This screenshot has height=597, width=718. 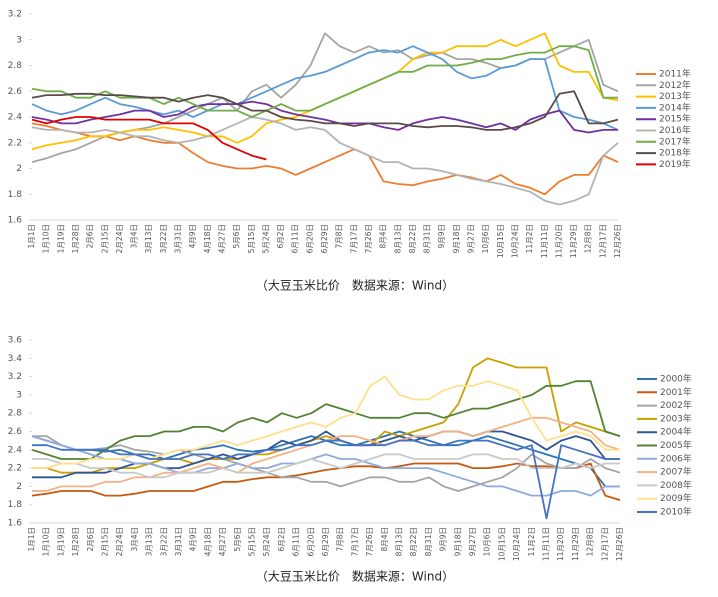 What do you see at coordinates (15, 505) in the screenshot?
I see `y-tick-label: 1.8` at bounding box center [15, 505].